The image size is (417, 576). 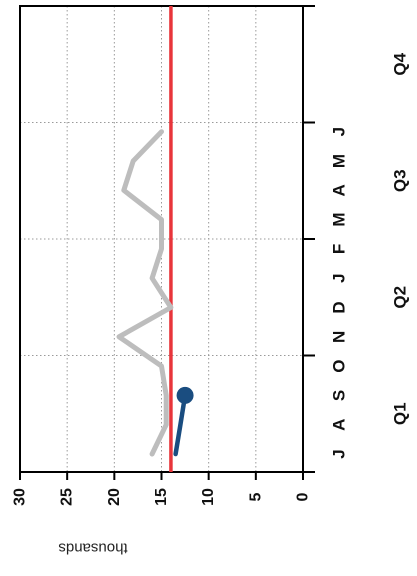 I want to click on value-tick-label: 15, so click(x=161, y=497).